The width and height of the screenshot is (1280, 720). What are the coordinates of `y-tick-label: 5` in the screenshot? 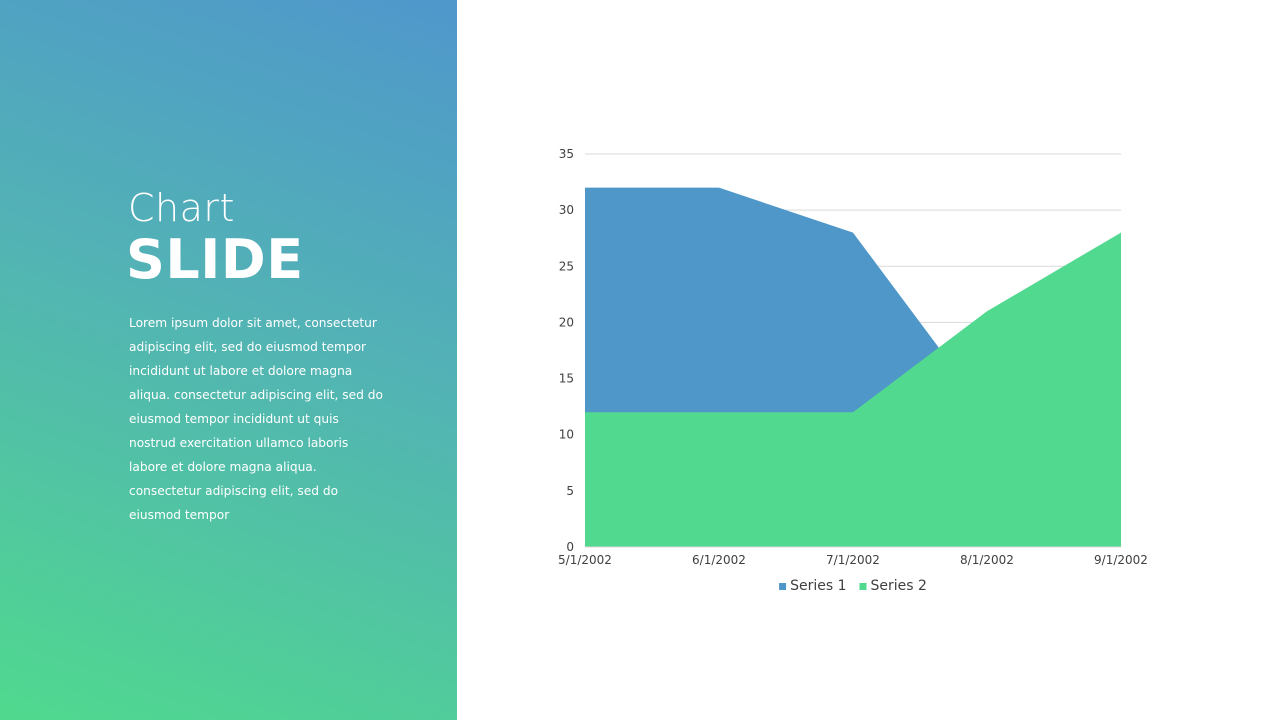 It's located at (570, 491).